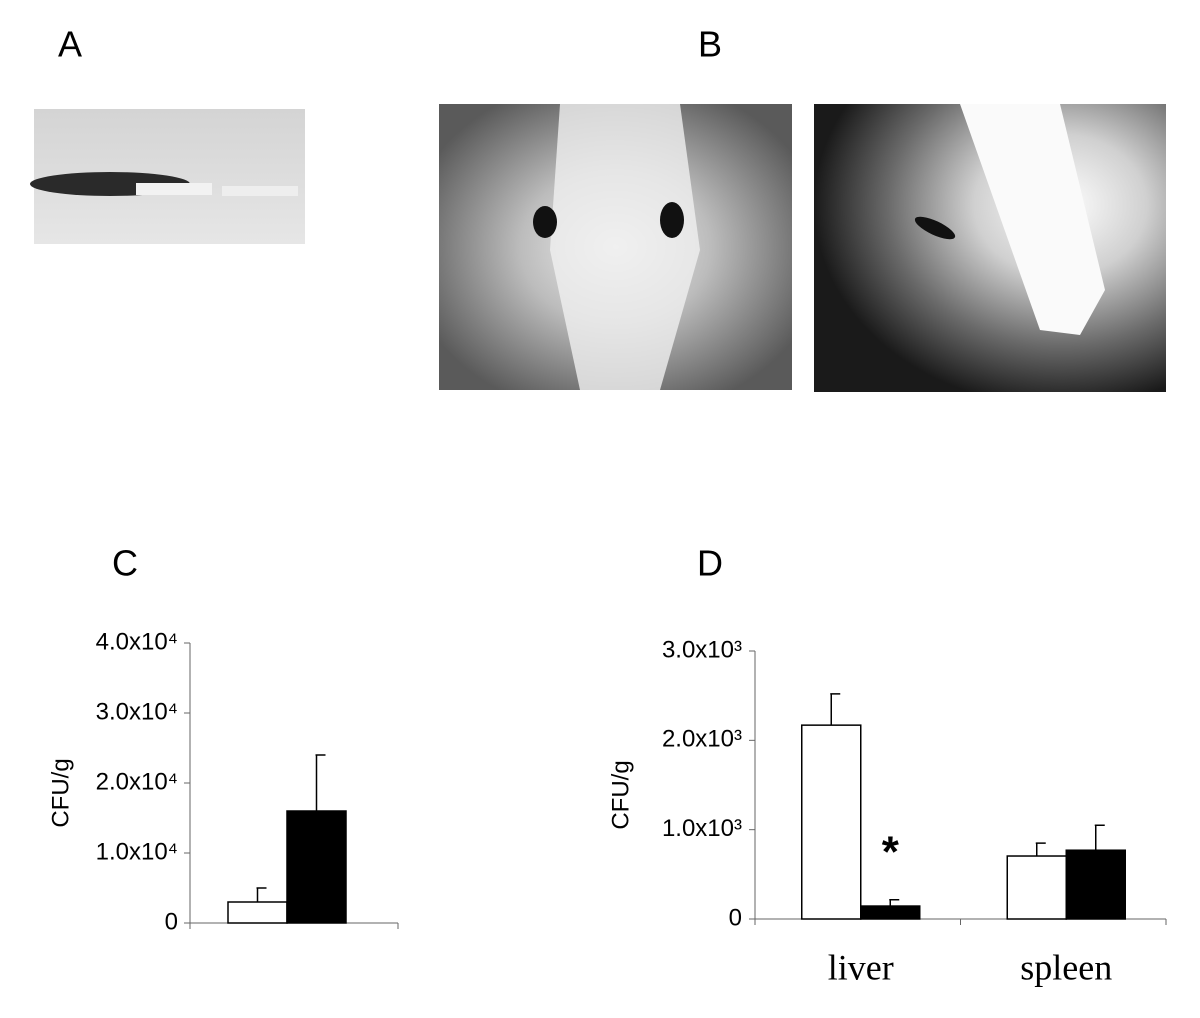  I want to click on y-tick-label: 1.0x10³, so click(702, 828).